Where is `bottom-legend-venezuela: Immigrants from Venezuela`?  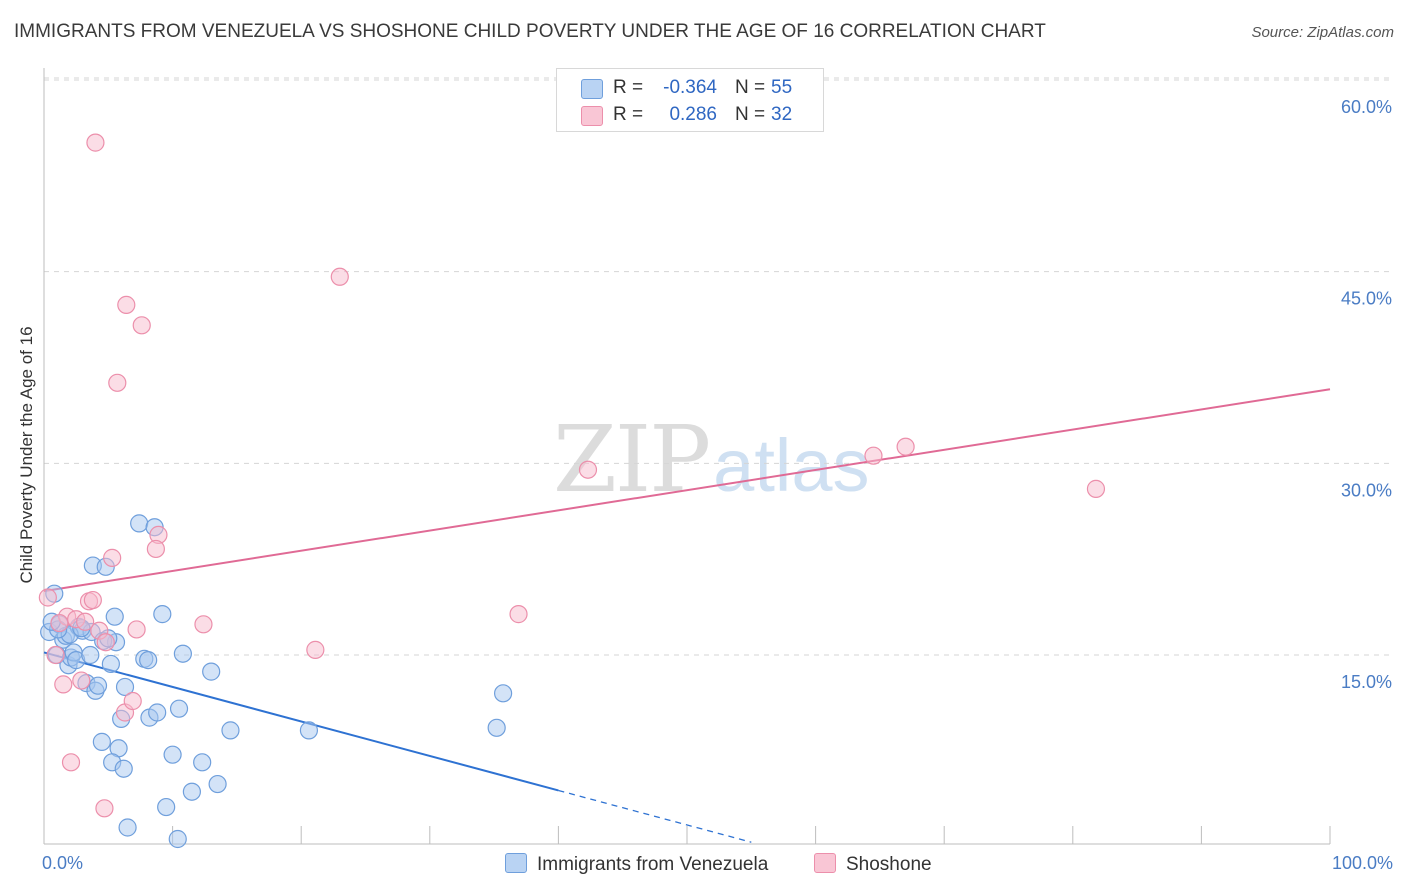 bottom-legend-venezuela: Immigrants from Venezuela is located at coordinates (636, 864).